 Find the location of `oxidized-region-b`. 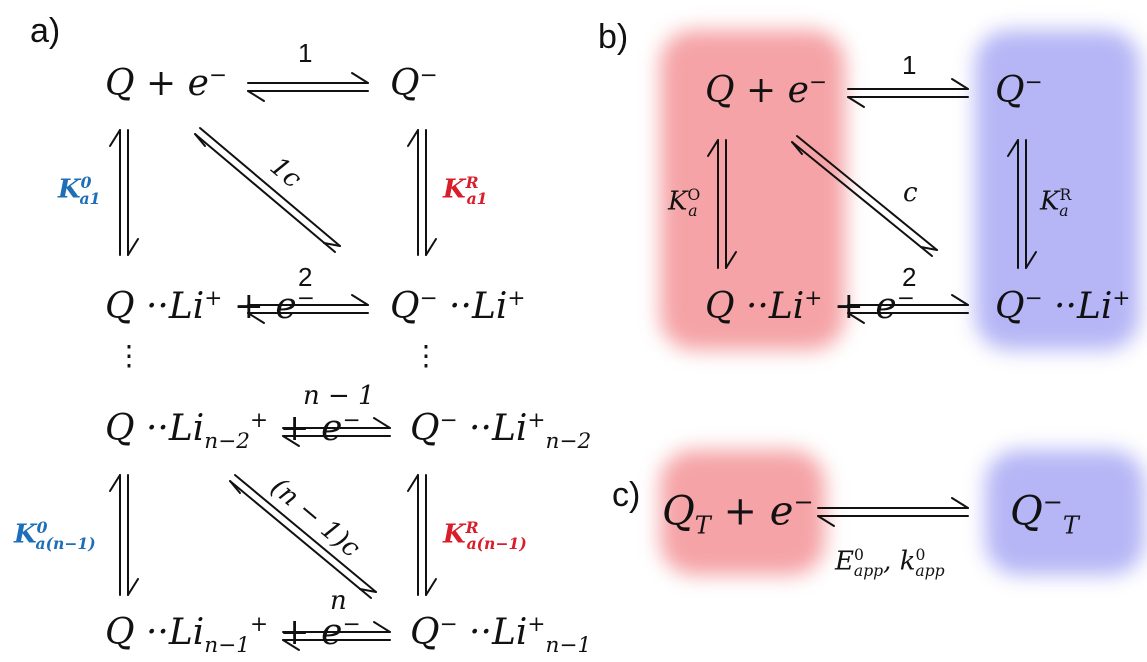

oxidized-region-b is located at coordinates (752, 190).